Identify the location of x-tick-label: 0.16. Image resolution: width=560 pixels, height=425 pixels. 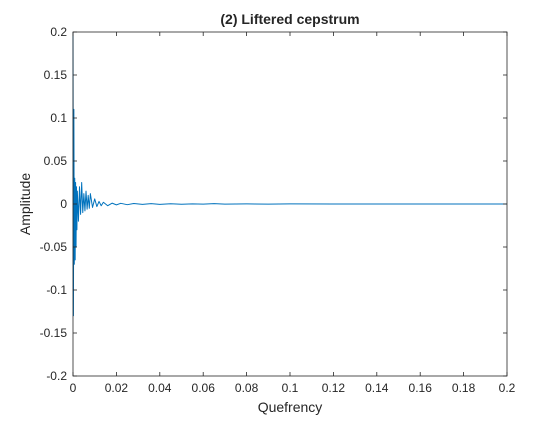
(421, 388).